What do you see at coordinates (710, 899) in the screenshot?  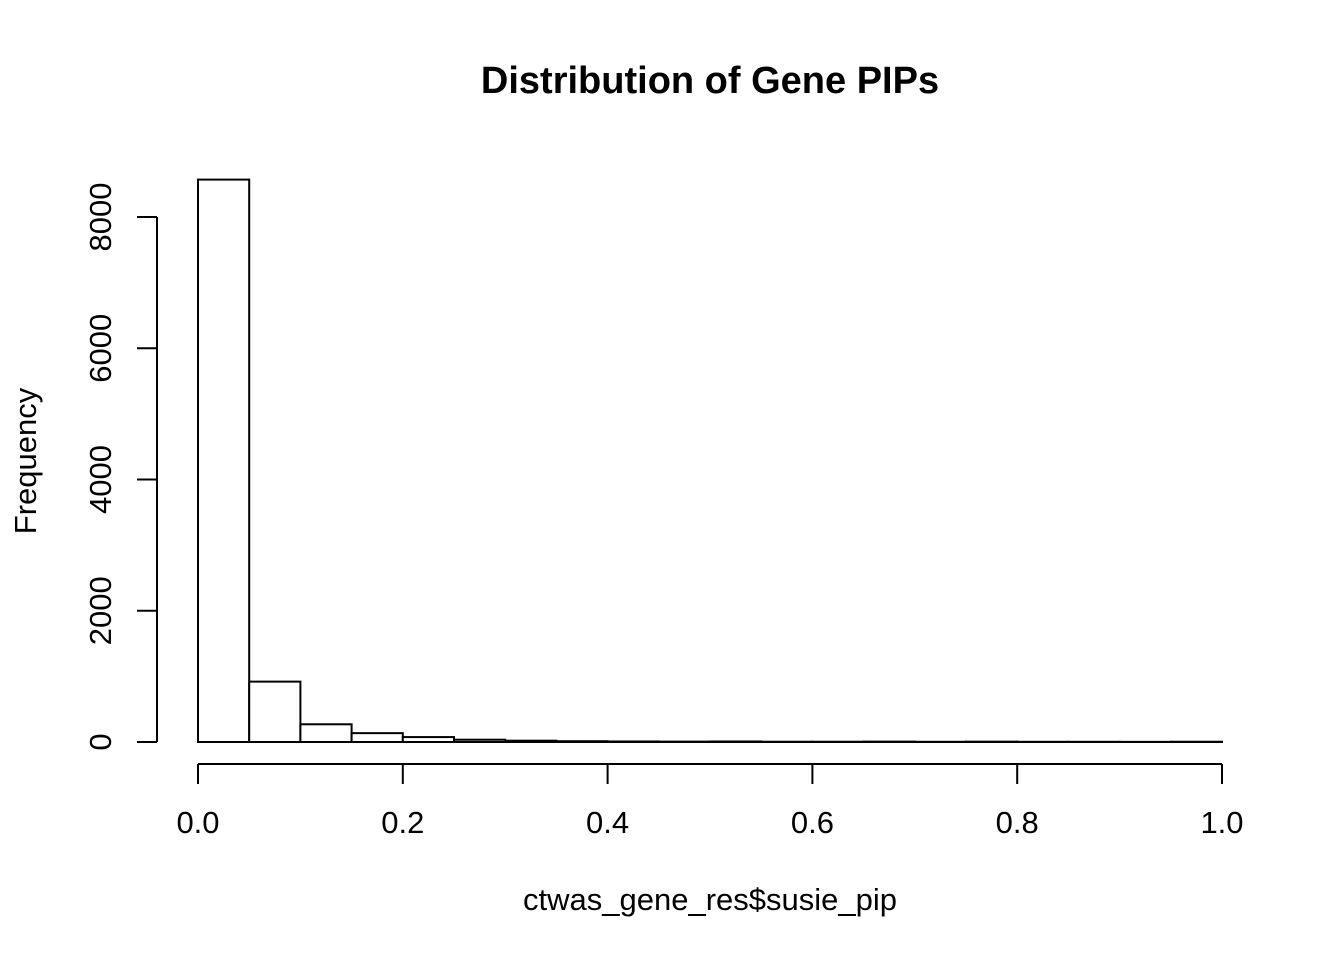 I see `x-axis-label: ctwas_gene_res$susie_pip` at bounding box center [710, 899].